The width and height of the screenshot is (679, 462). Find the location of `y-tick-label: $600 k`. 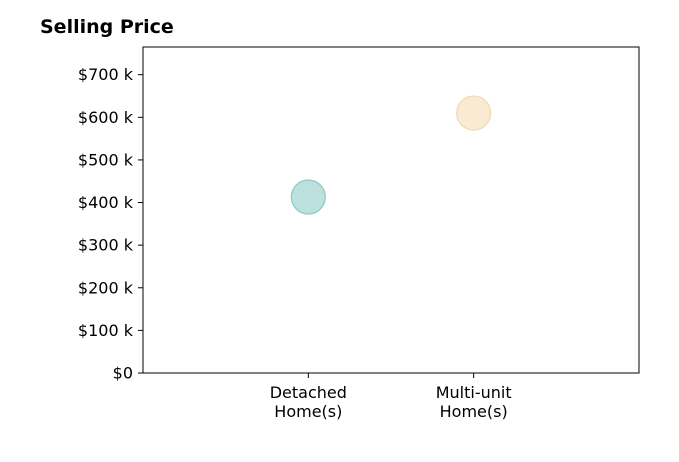

y-tick-label: $600 k is located at coordinates (106, 117).